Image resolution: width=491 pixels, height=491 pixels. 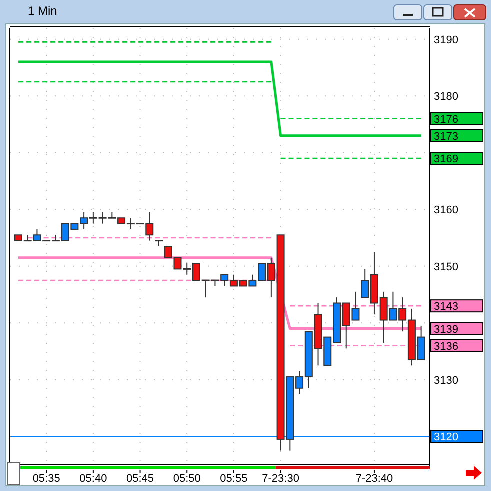 What do you see at coordinates (187, 479) in the screenshot?
I see `x-tick-label: 05:50` at bounding box center [187, 479].